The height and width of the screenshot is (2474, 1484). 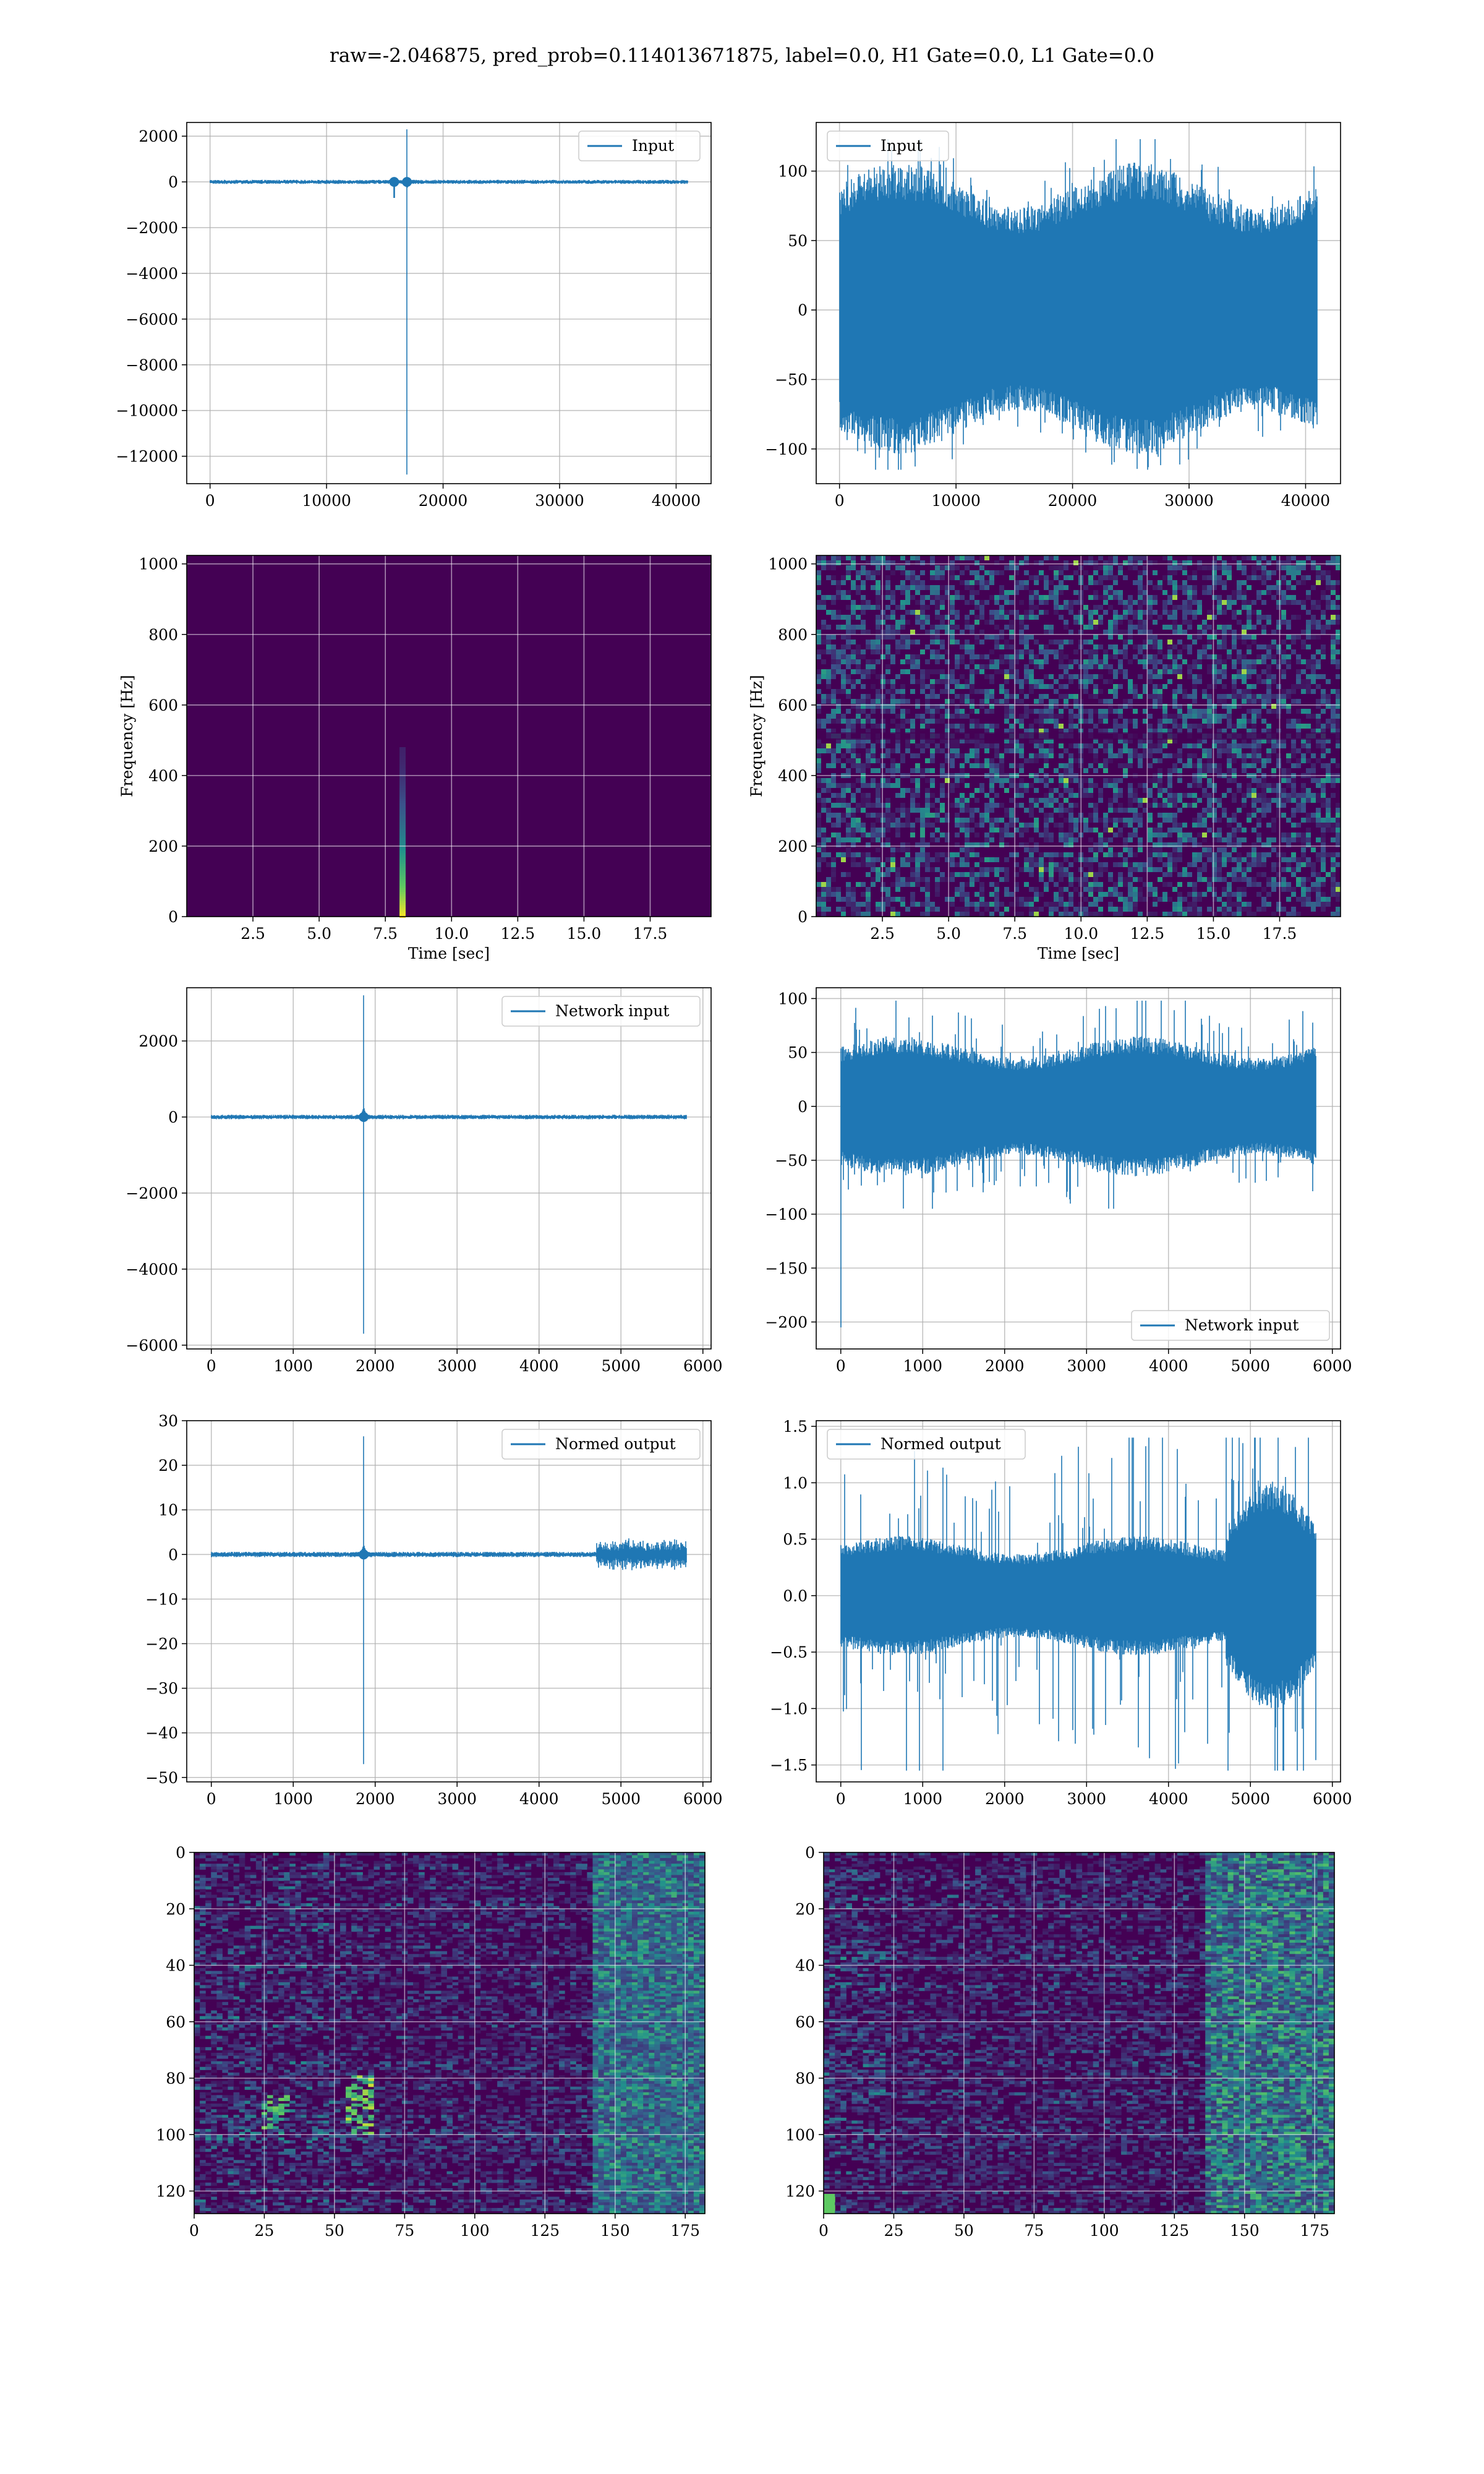 I want to click on x-tick-label: 5000, so click(x=621, y=1799).